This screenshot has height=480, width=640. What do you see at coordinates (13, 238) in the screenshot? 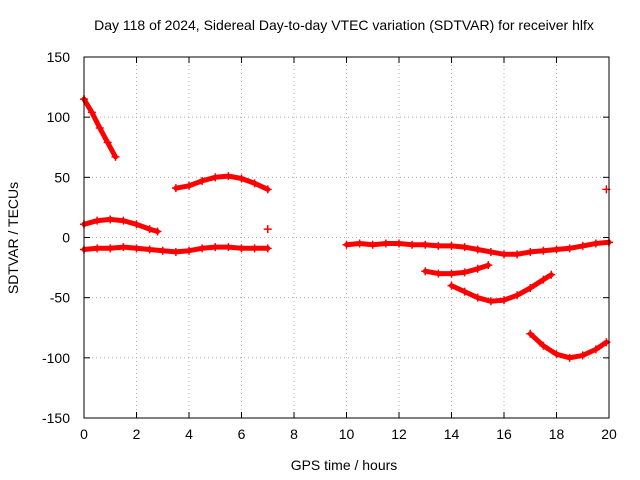
I see `y-axis-label: SDTVAR / TECUs` at bounding box center [13, 238].